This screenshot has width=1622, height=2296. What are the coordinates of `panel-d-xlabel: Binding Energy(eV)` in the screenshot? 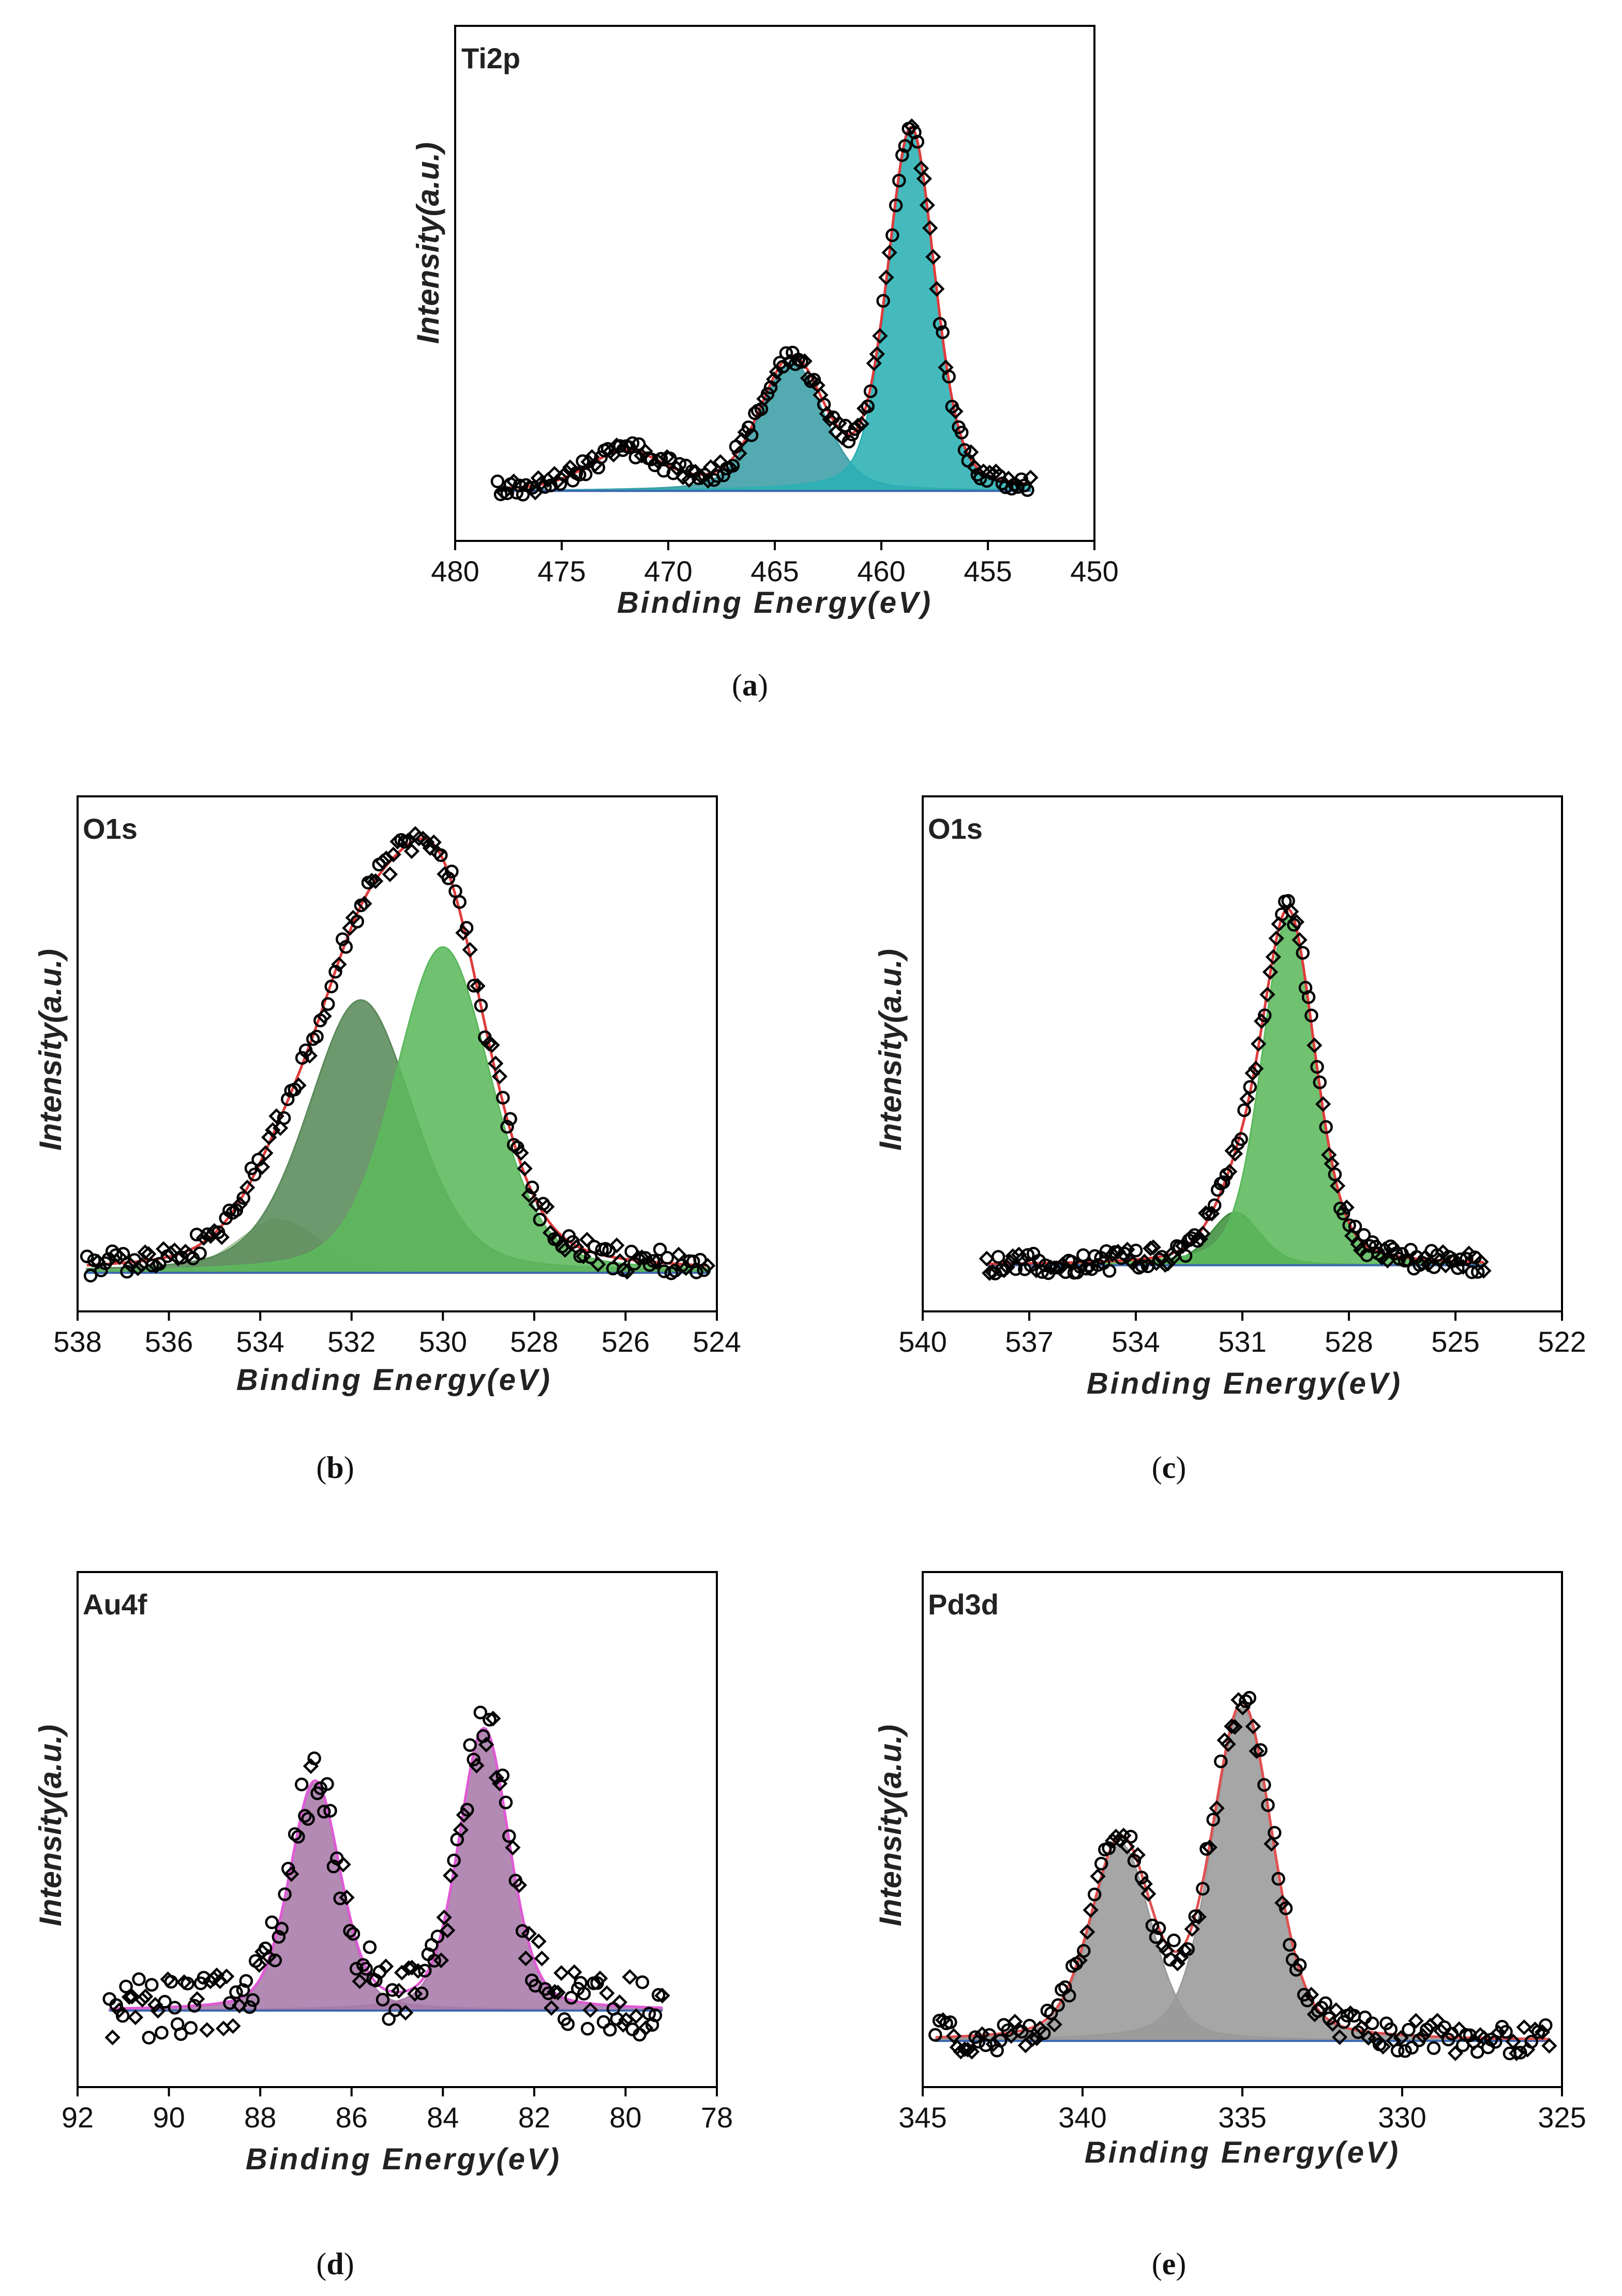 It's located at (403, 2159).